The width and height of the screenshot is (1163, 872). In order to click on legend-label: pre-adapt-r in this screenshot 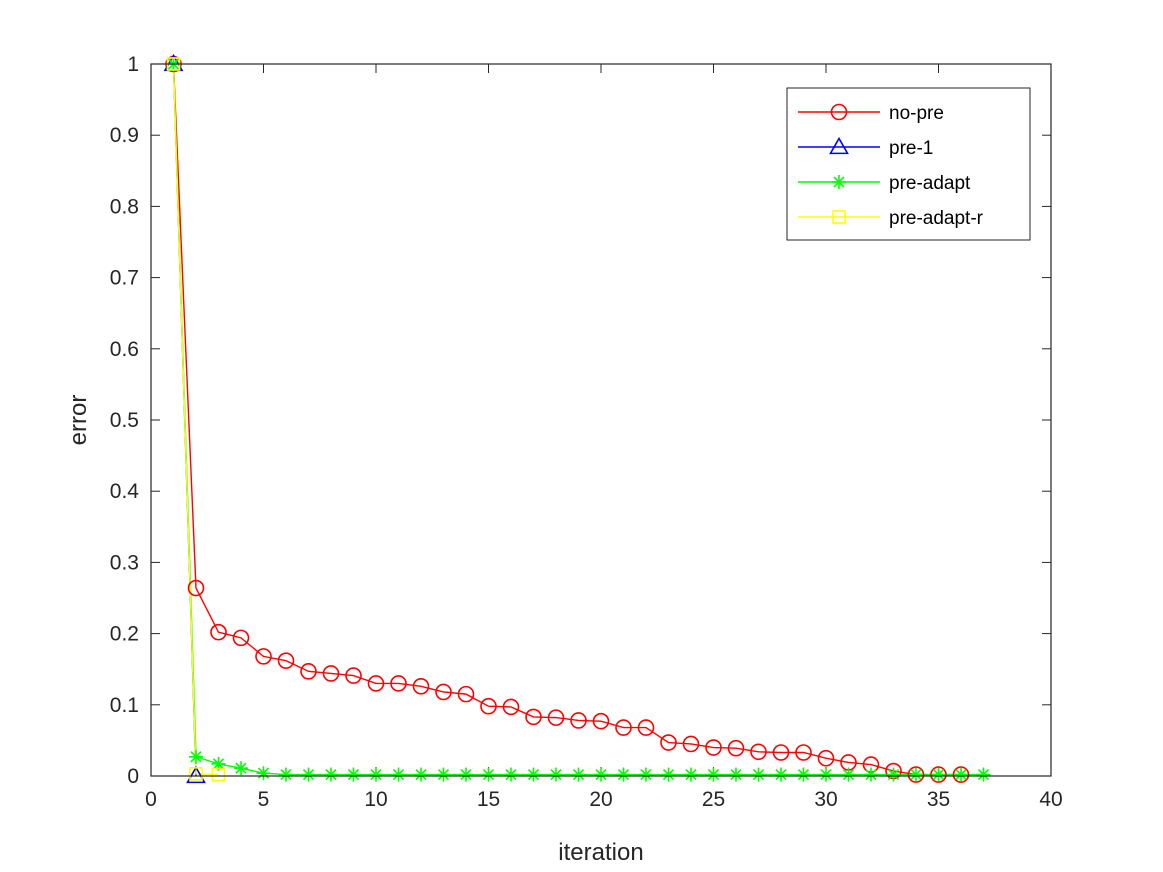, I will do `click(936, 218)`.